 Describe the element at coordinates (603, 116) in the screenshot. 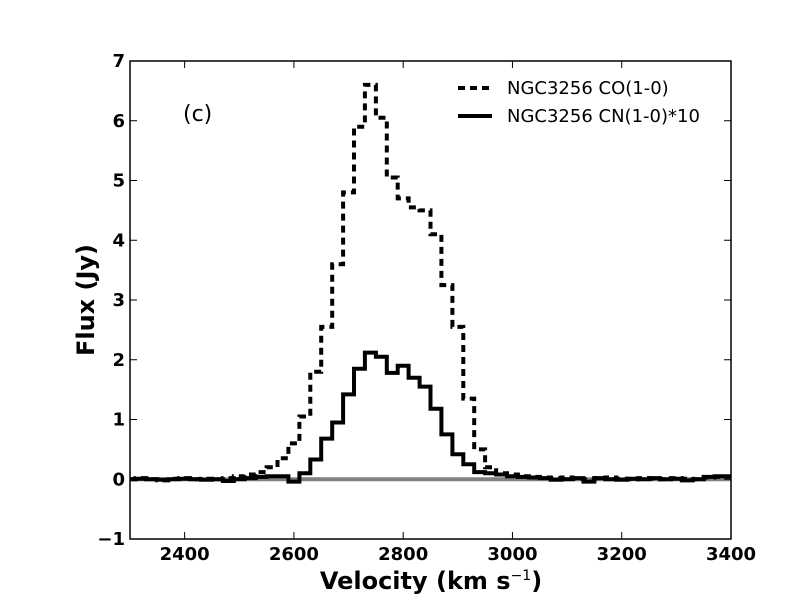

I see `legend-label-cn: NGC3256 CN(1-0)*10` at that location.